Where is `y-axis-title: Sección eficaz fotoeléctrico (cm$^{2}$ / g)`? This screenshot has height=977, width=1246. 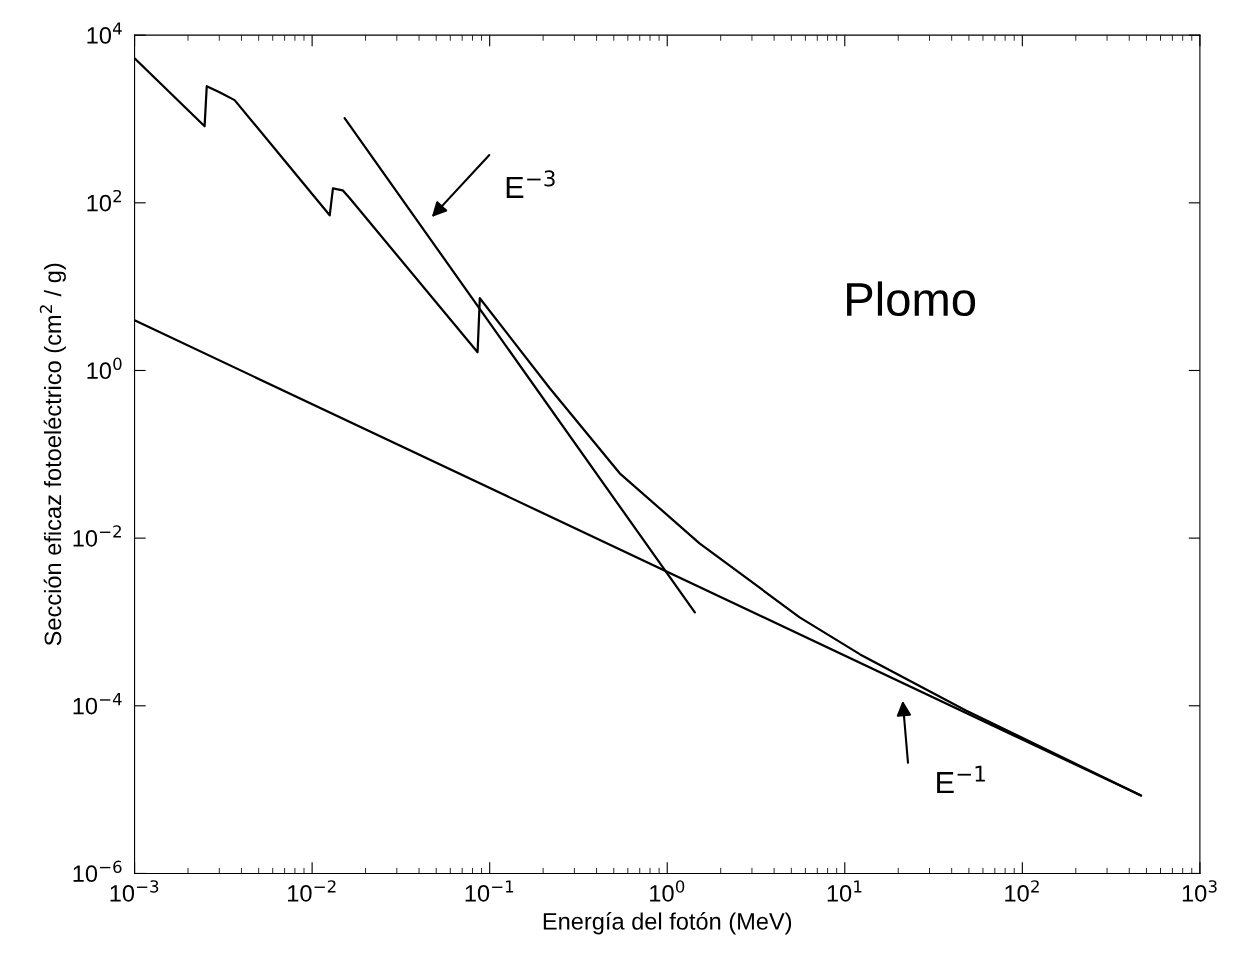 y-axis-title: Sección eficaz fotoeléctrico (cm$^{2}$ / g) is located at coordinates (52, 454).